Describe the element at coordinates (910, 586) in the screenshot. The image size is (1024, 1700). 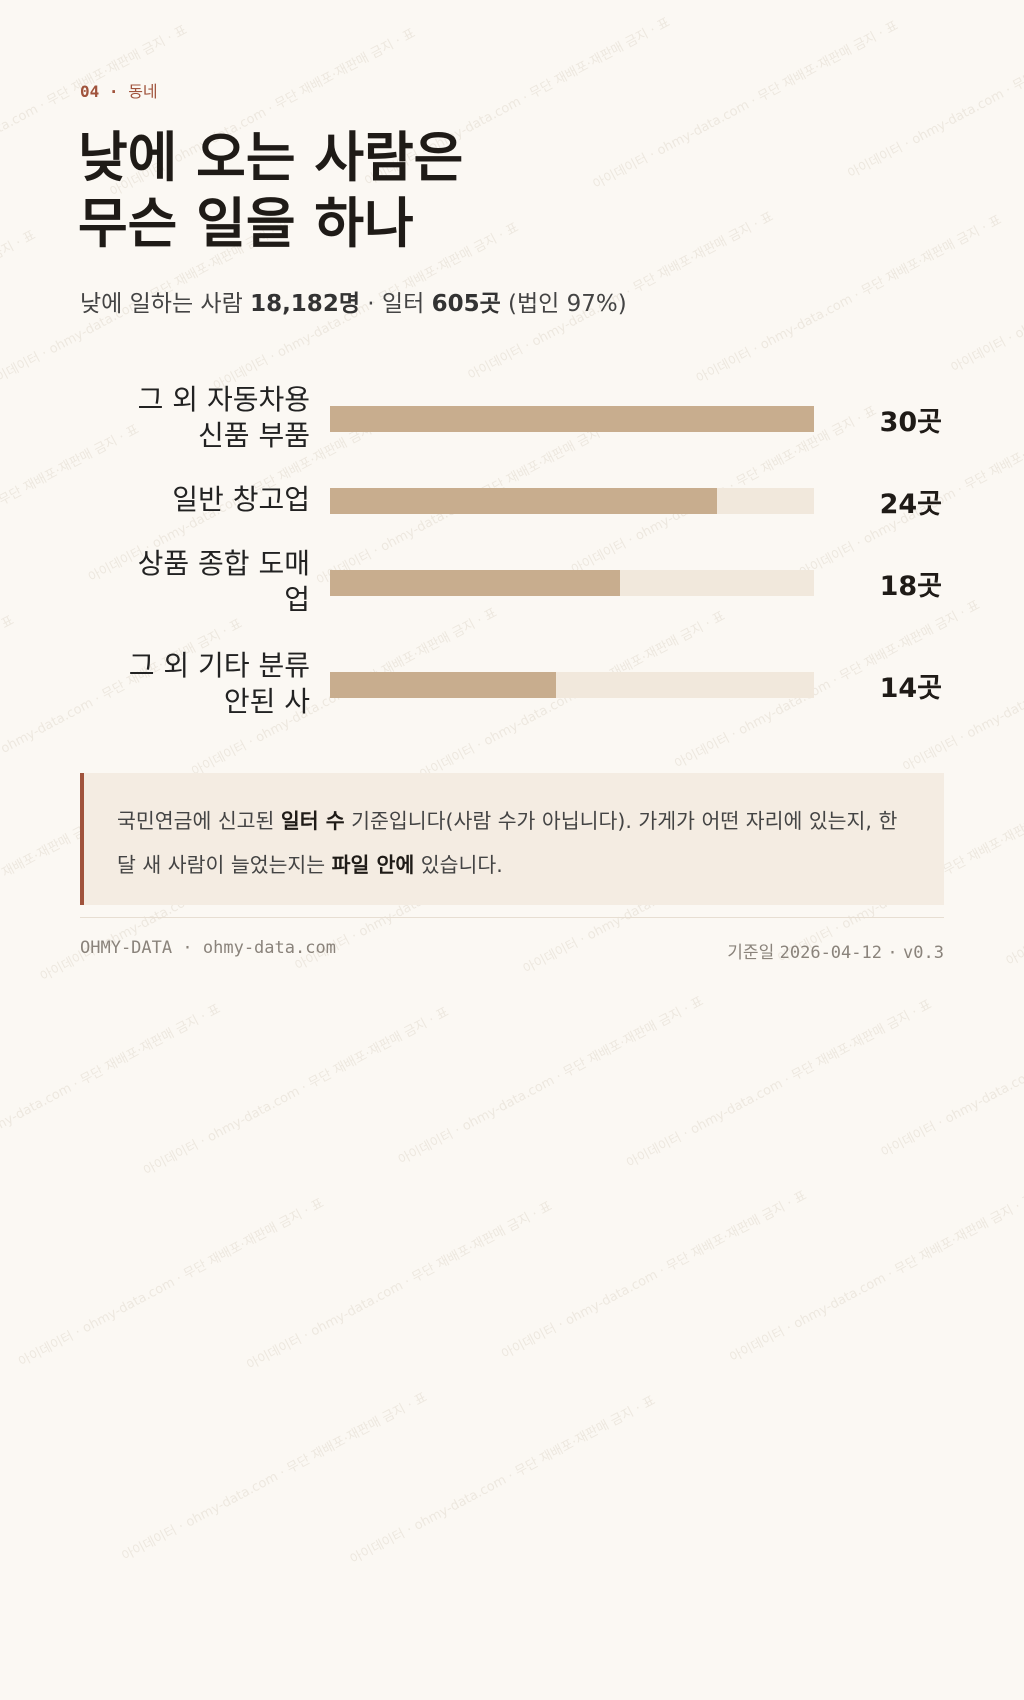
I see `bar-value-label: 18곳` at that location.